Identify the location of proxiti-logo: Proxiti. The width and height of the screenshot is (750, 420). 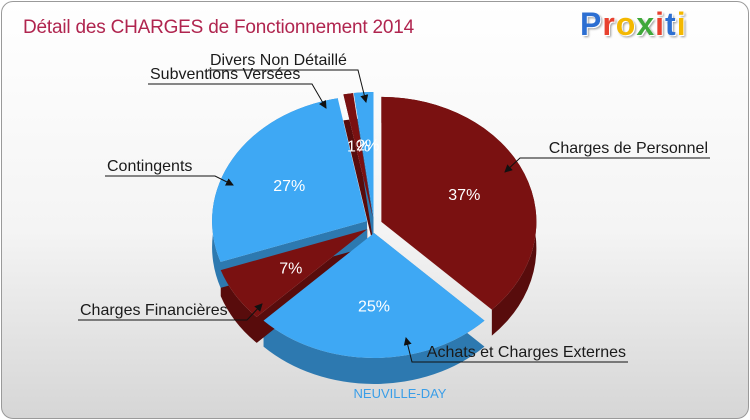
(633, 24).